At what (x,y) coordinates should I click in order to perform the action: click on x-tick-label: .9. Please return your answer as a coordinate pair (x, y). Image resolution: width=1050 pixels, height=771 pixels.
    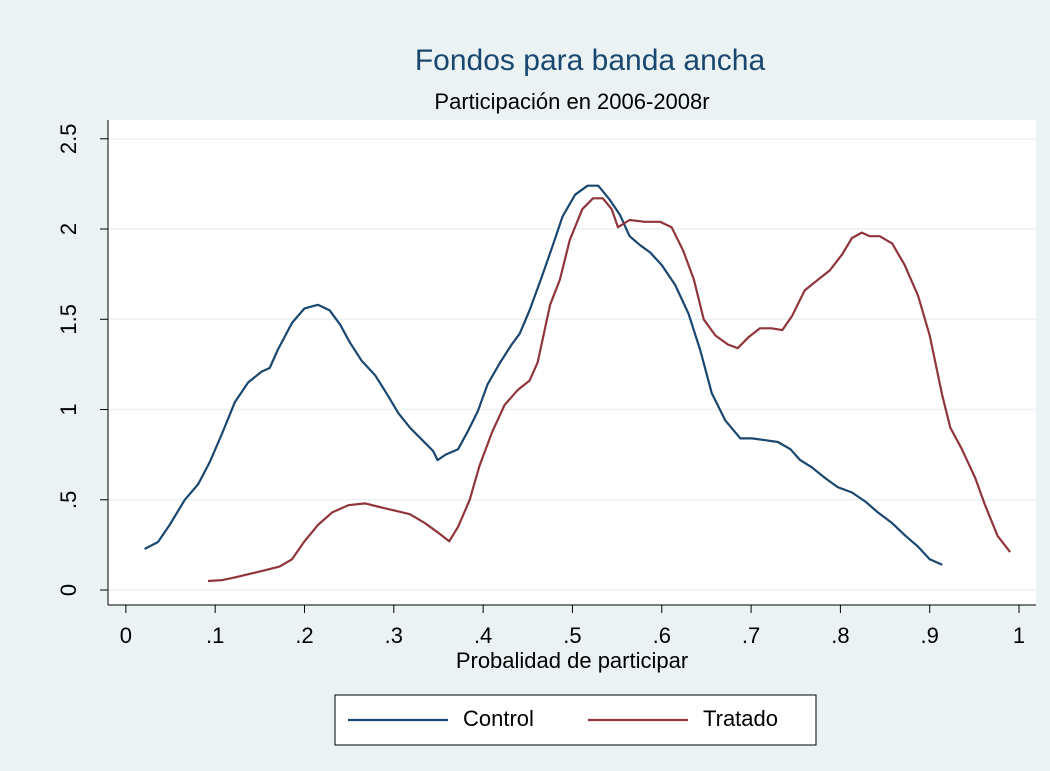
    Looking at the image, I should click on (930, 635).